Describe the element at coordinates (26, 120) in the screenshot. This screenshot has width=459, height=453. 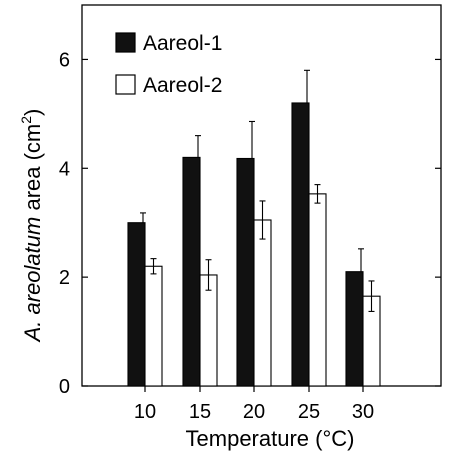
I see `y-axis-title-superscript: 2` at that location.